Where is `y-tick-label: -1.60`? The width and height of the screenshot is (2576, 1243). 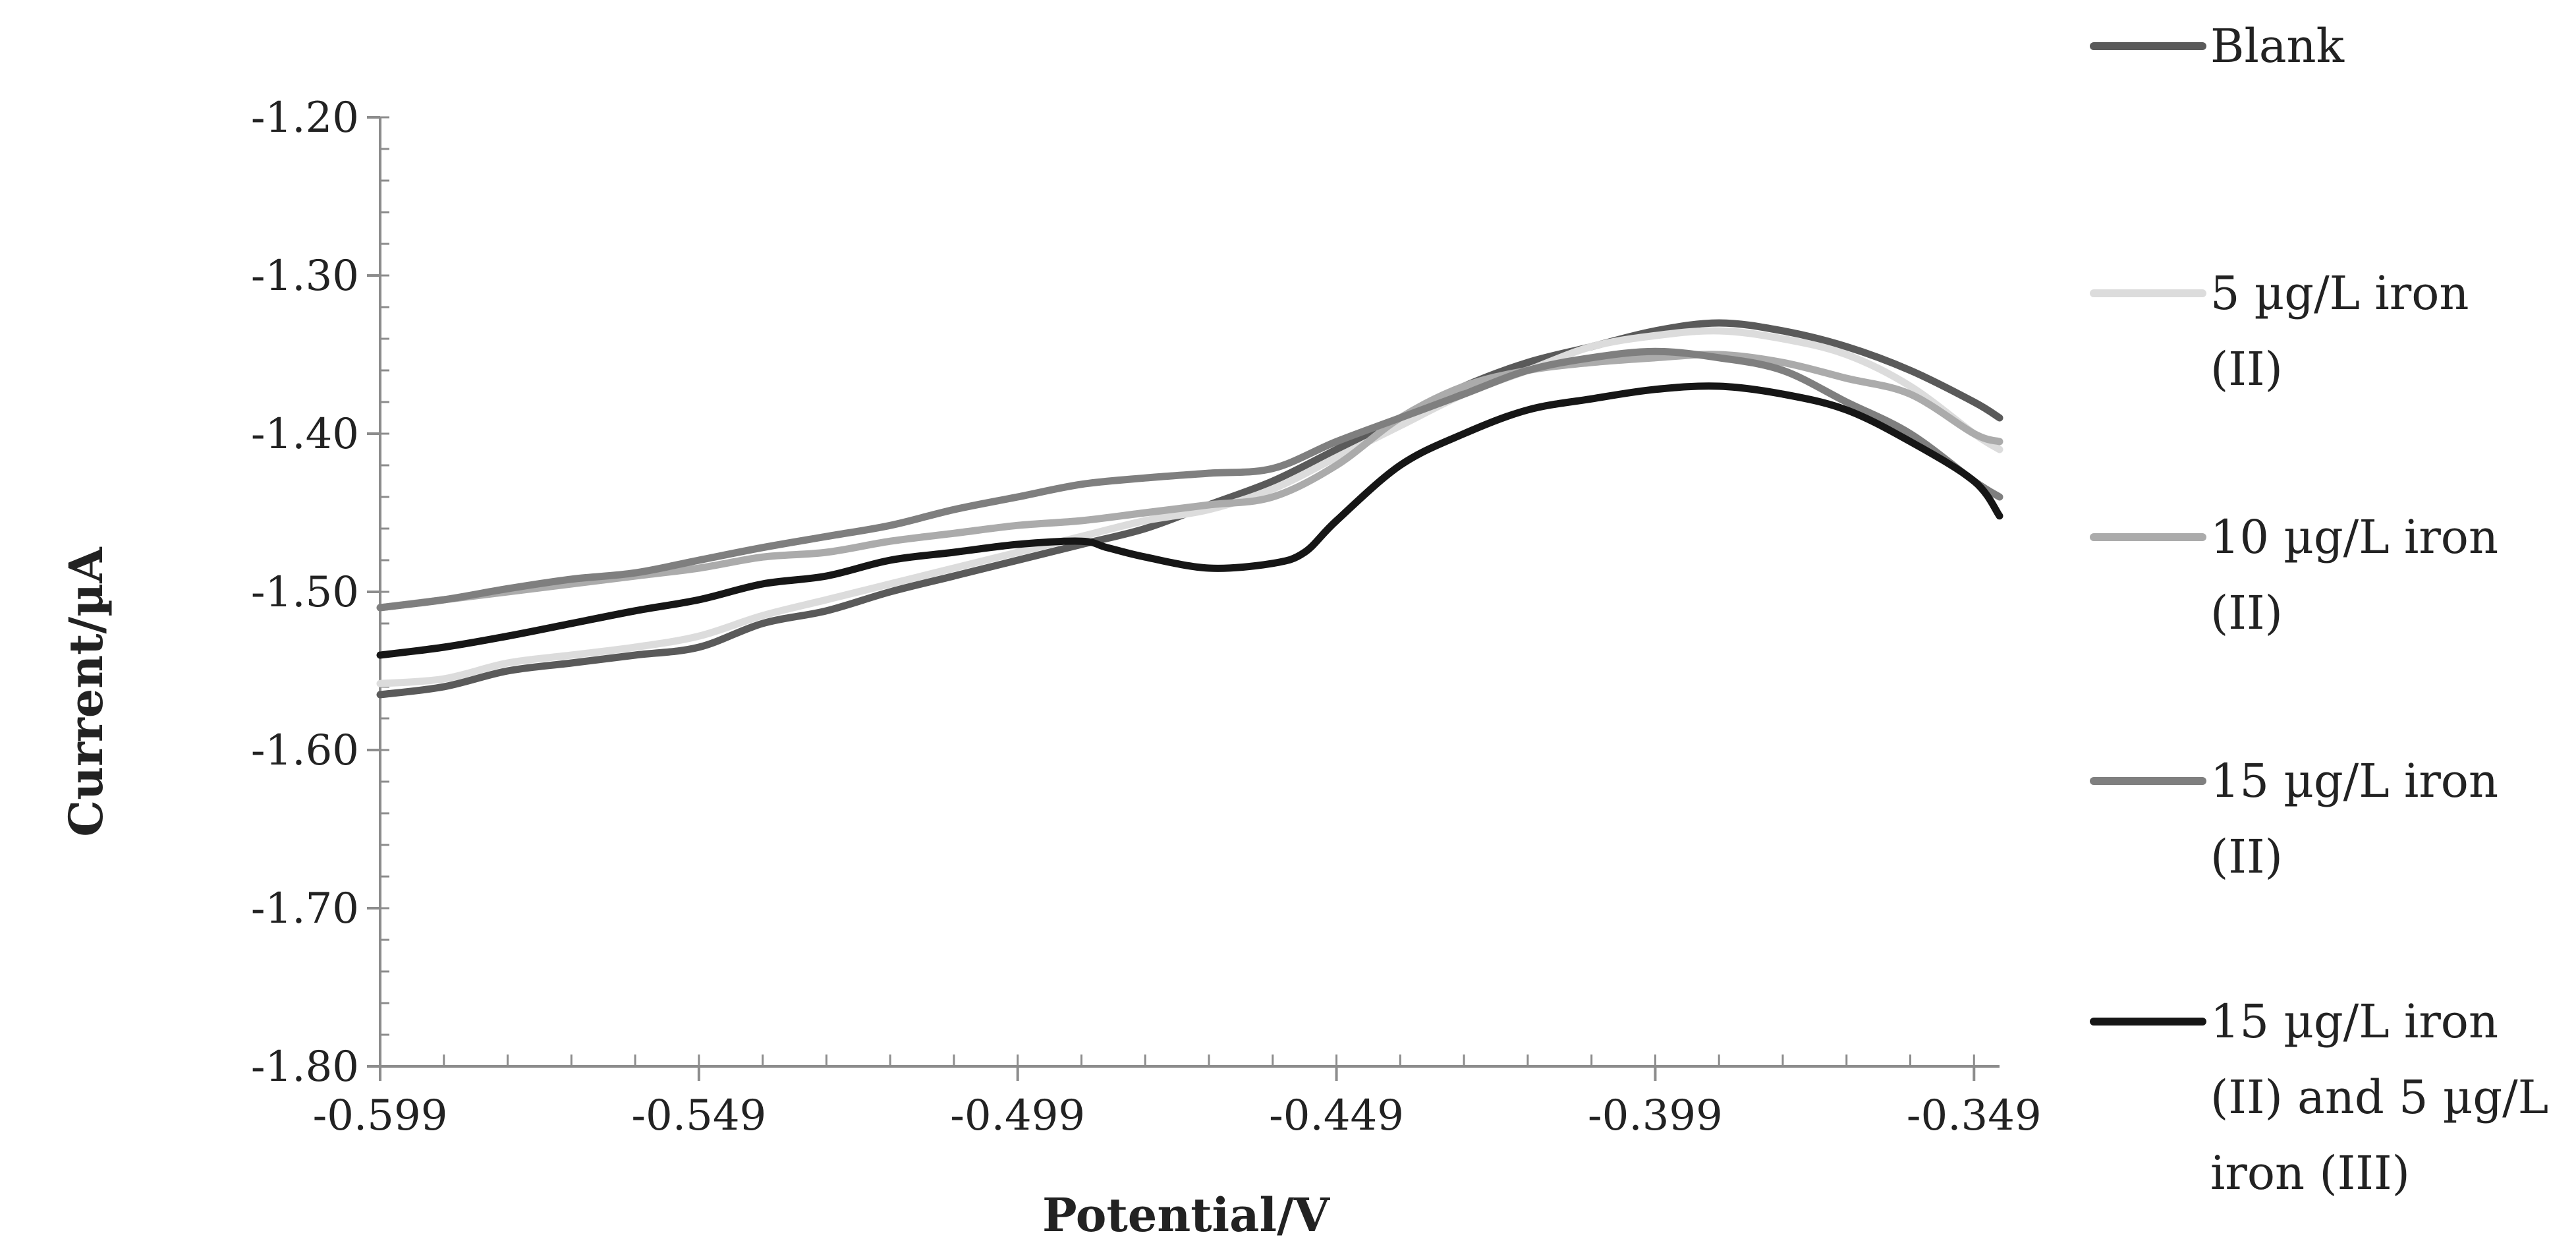
y-tick-label: -1.60 is located at coordinates (305, 750).